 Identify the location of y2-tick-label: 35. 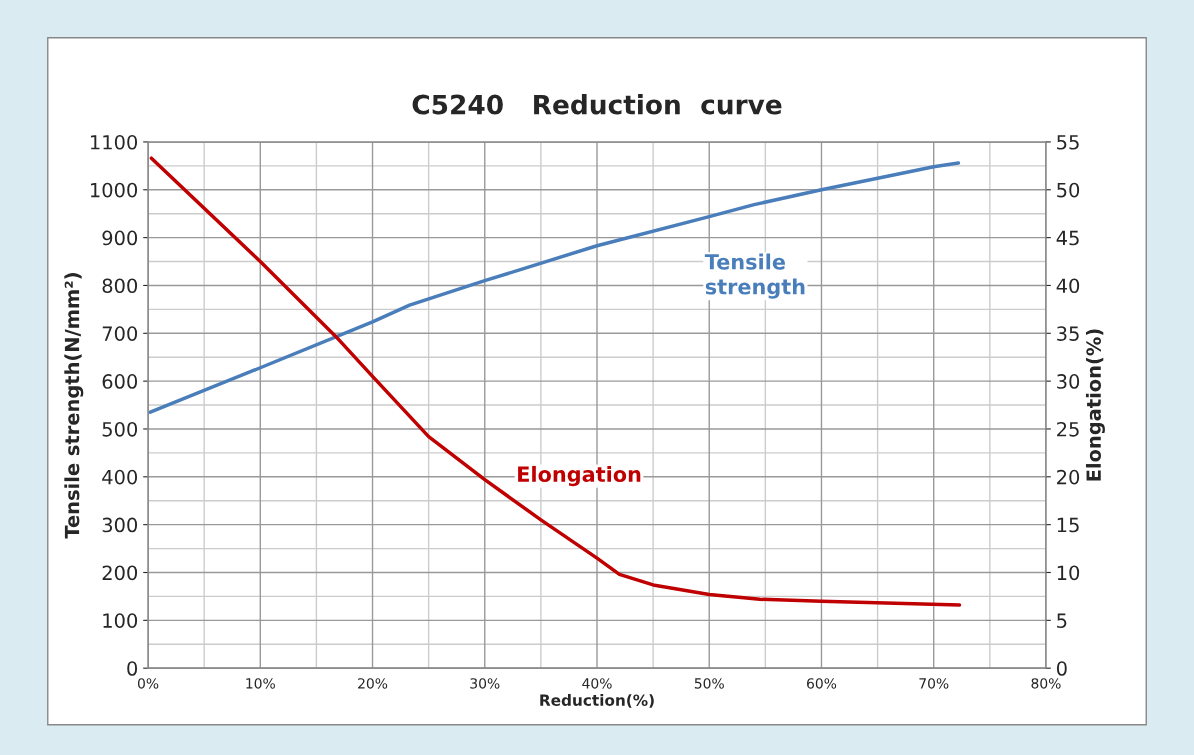
(1068, 333).